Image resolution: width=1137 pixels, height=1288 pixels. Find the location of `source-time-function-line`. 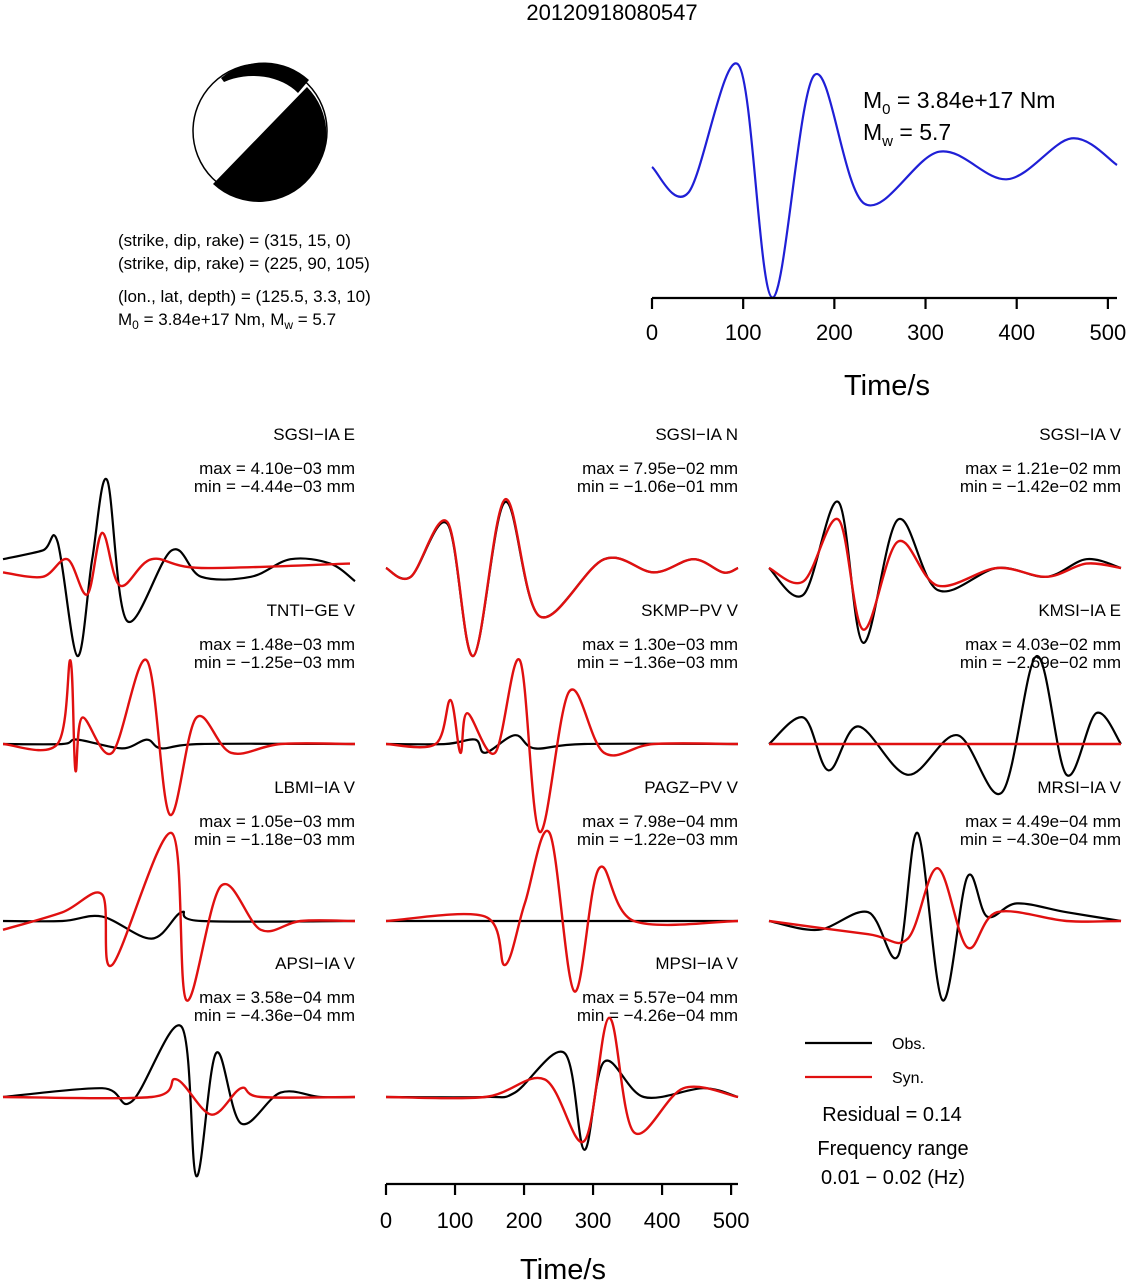

source-time-function-line is located at coordinates (884, 180).